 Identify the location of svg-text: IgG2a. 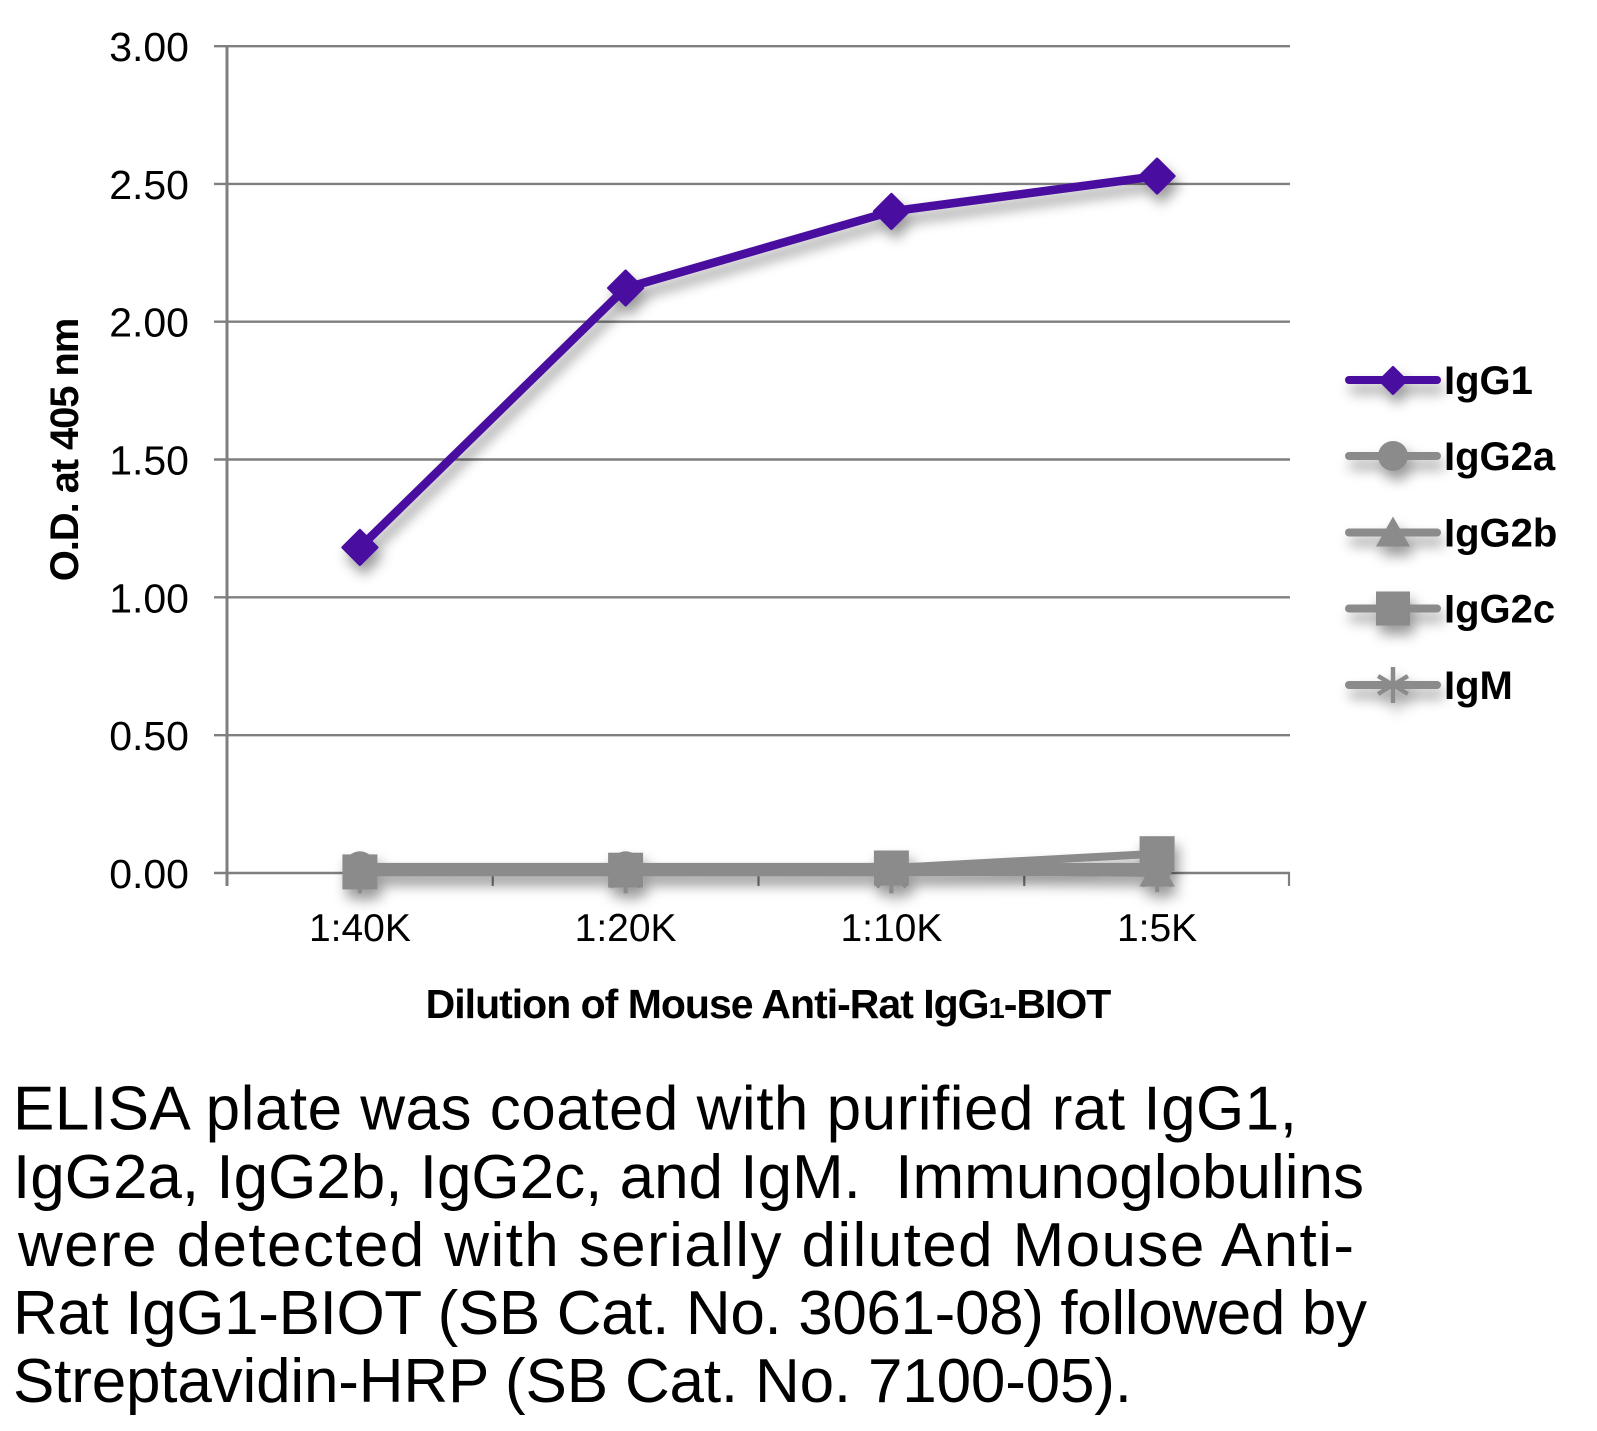
(1500, 457).